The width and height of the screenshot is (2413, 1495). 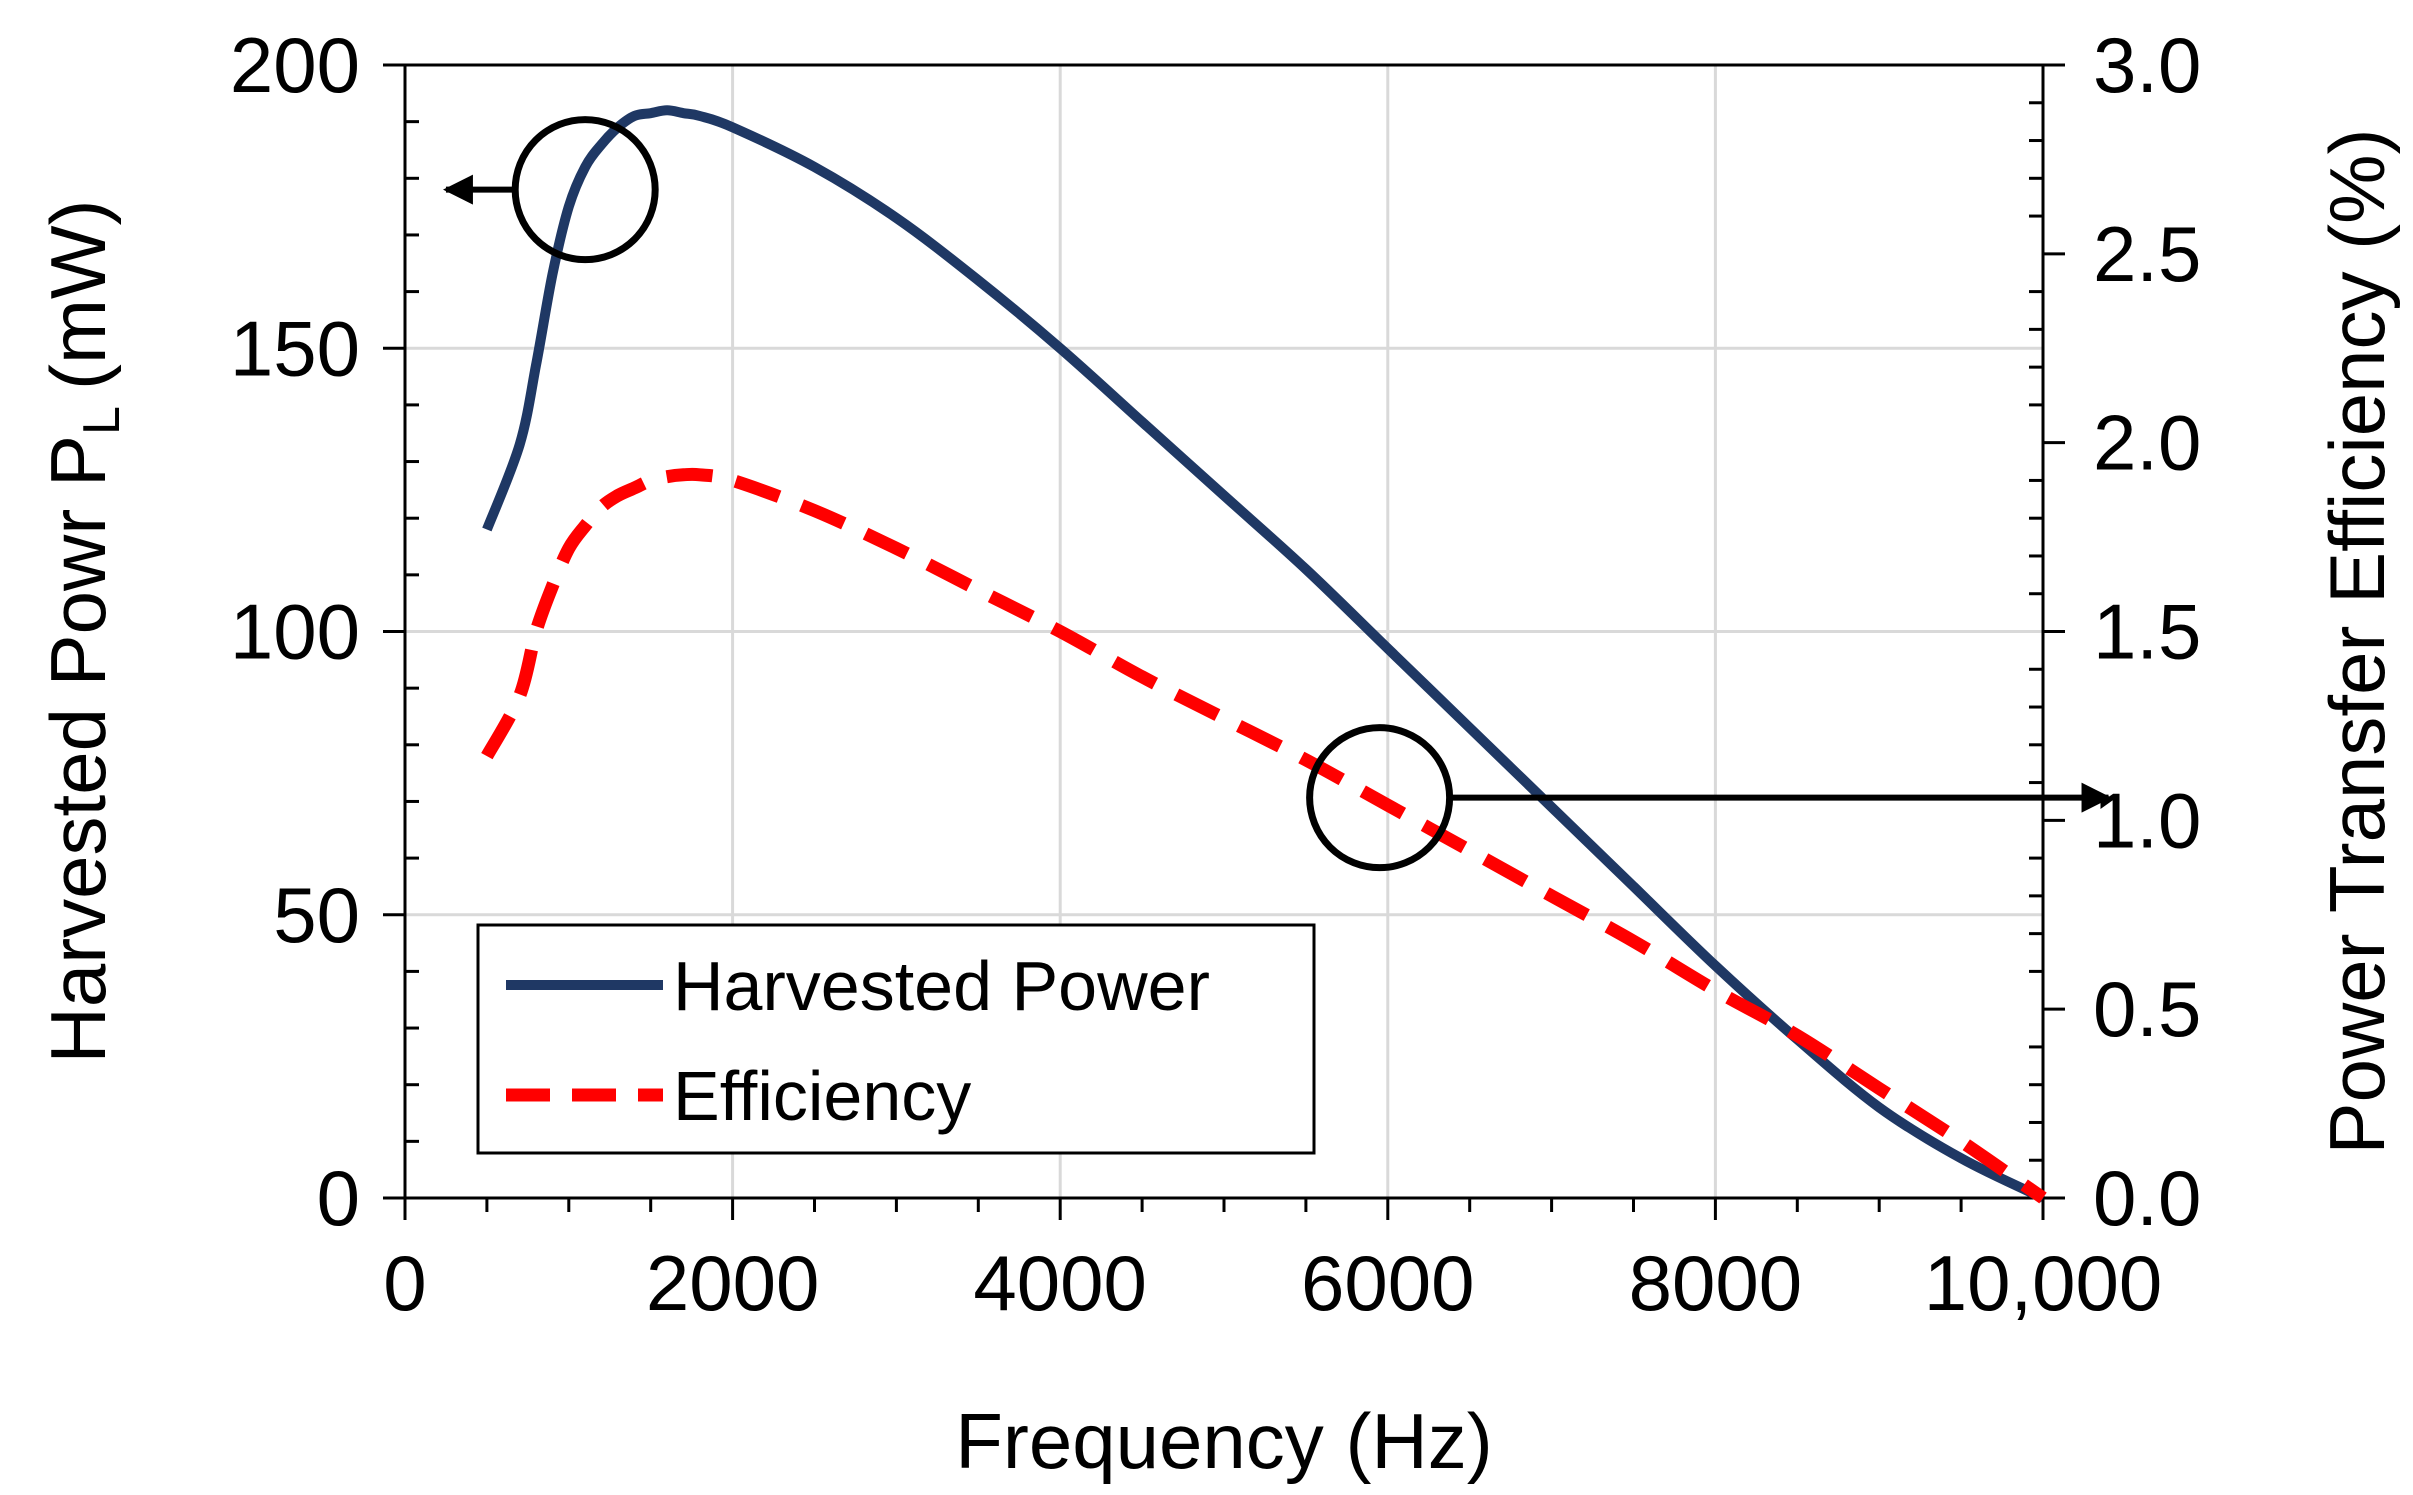 What do you see at coordinates (2147, 65) in the screenshot?
I see `y2-tick-label: 3.0` at bounding box center [2147, 65].